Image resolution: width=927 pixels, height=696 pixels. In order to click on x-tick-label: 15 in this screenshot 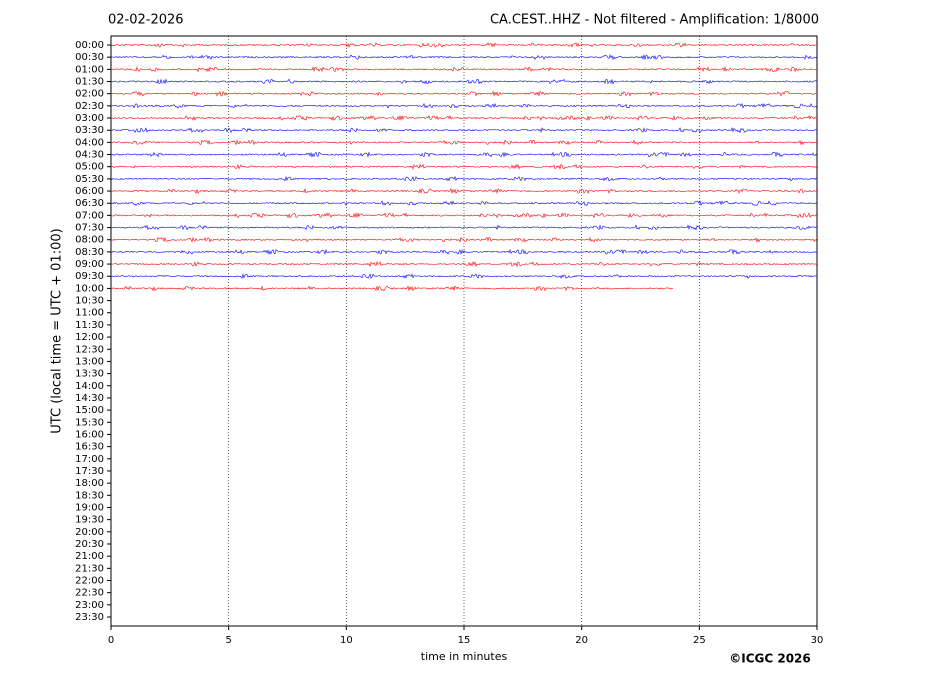, I will do `click(464, 640)`.